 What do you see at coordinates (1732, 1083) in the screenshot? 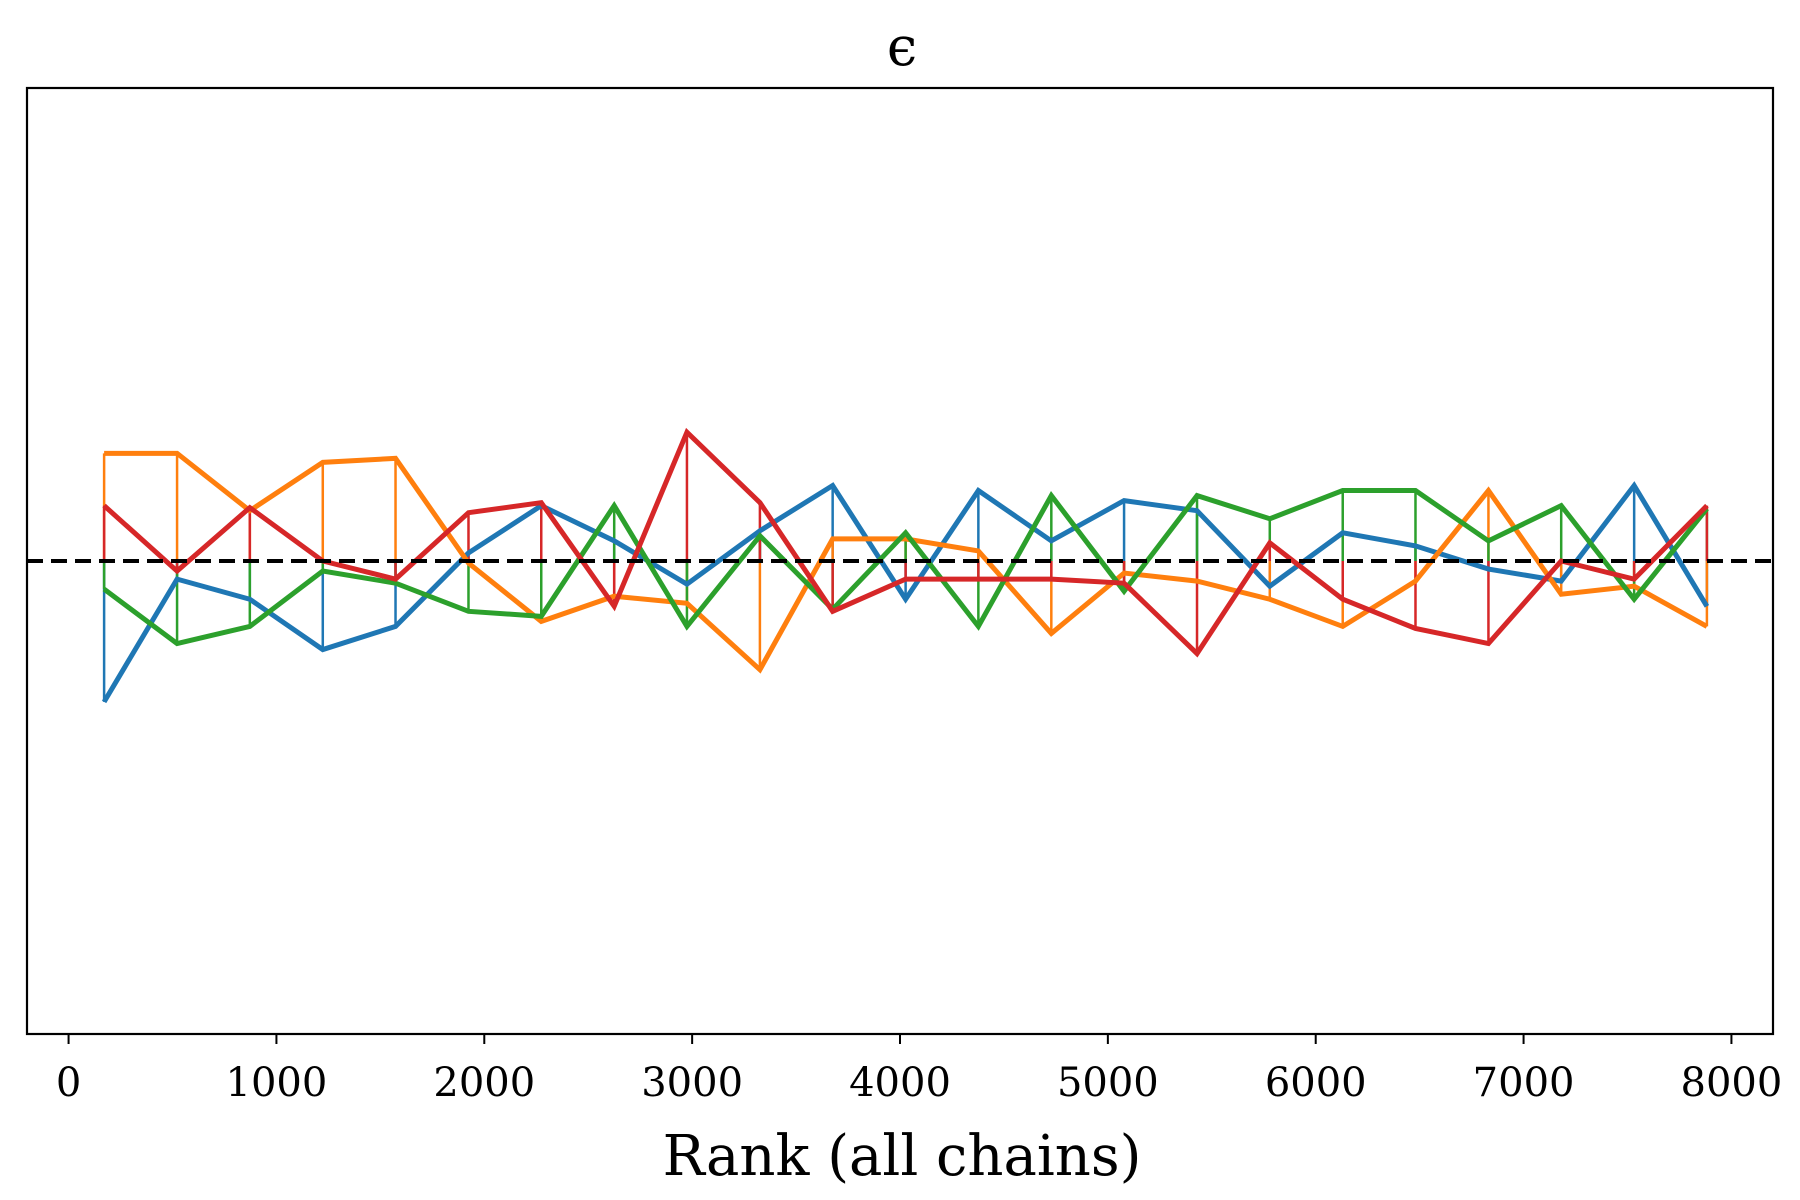
I see `x-tick-label: 8000` at bounding box center [1732, 1083].